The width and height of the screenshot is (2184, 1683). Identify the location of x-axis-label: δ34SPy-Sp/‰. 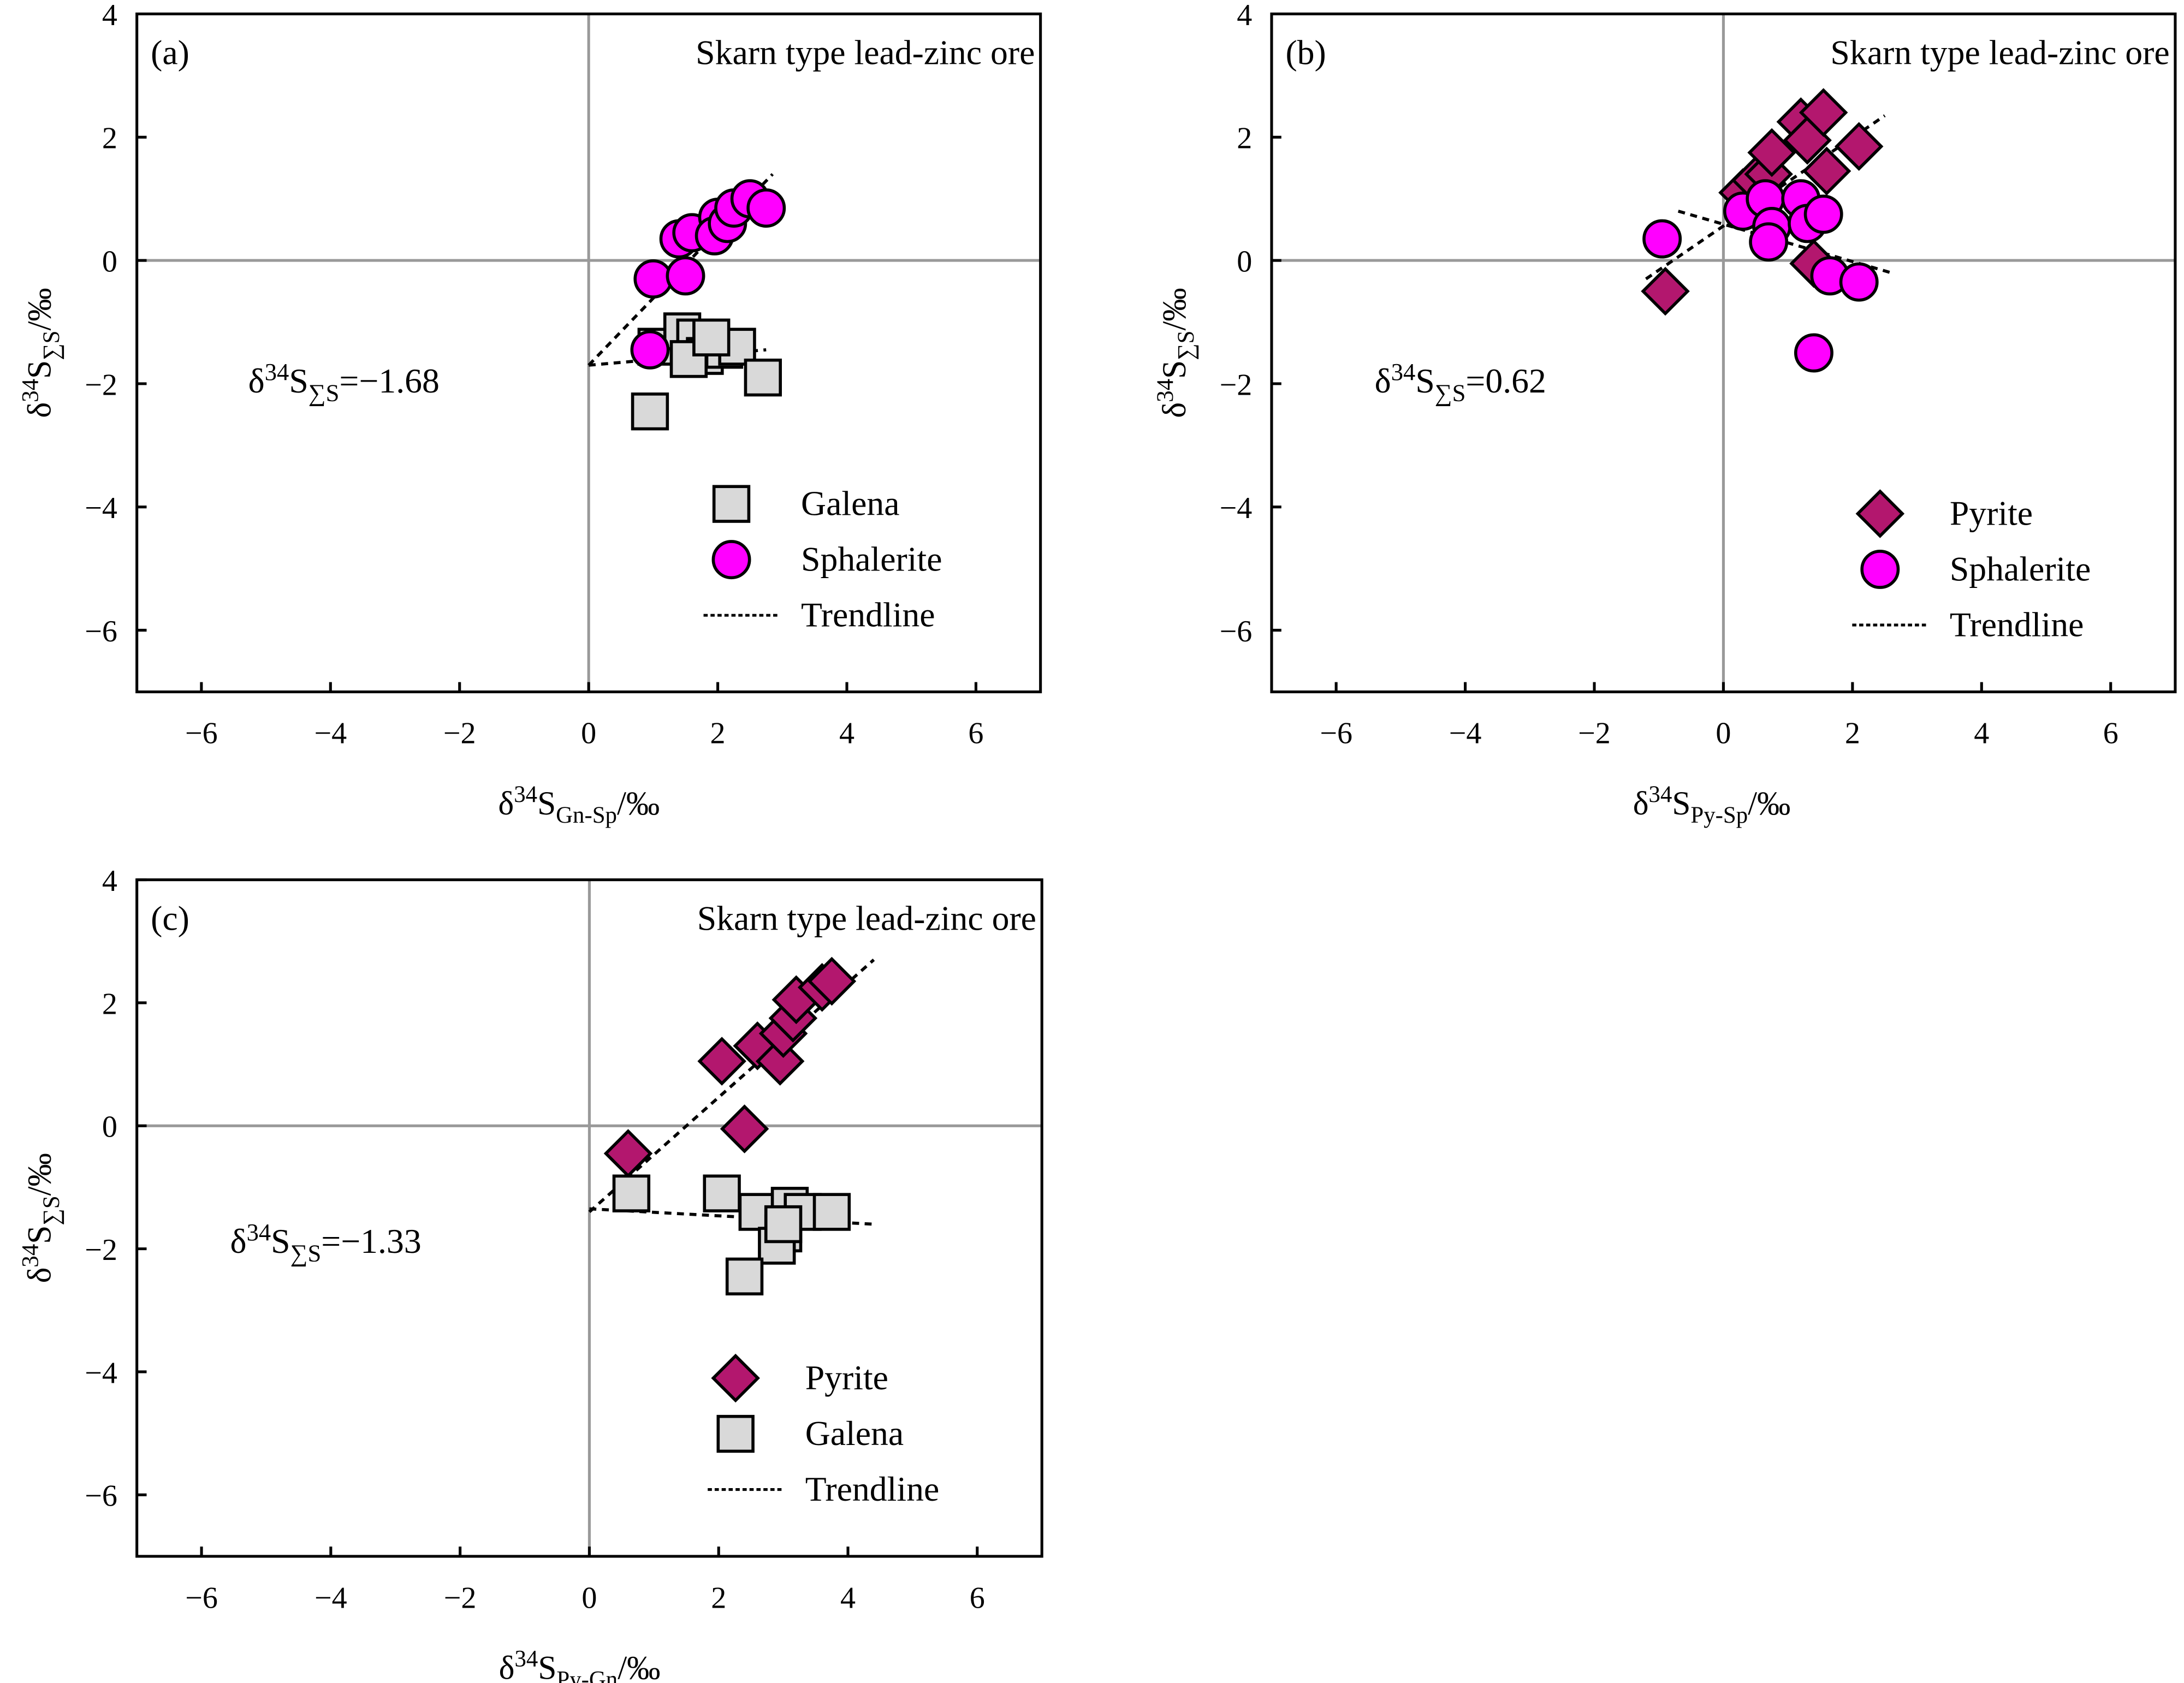
(1712, 805).